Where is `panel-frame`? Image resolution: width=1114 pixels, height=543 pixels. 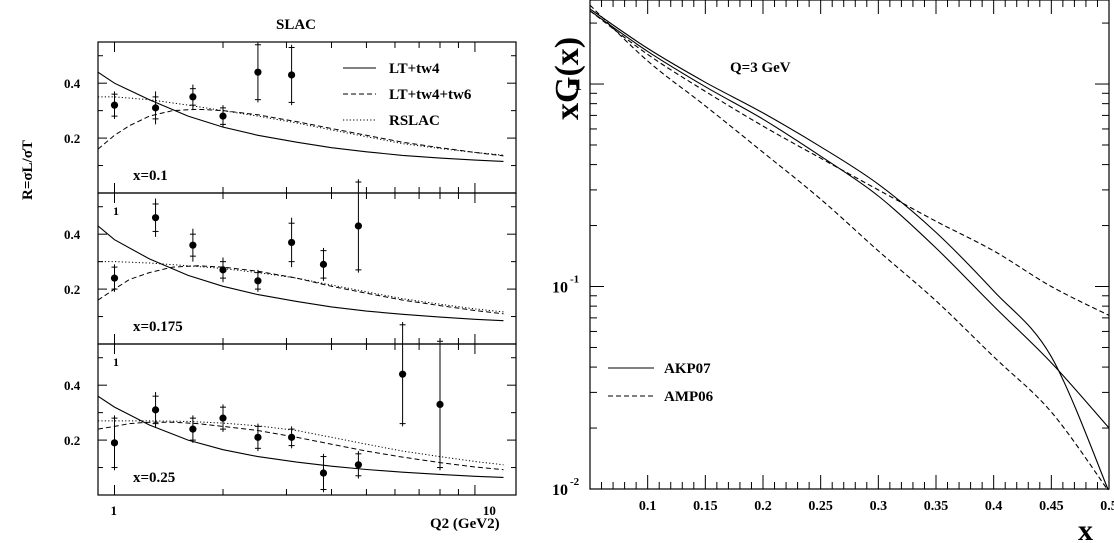
panel-frame is located at coordinates (307, 419).